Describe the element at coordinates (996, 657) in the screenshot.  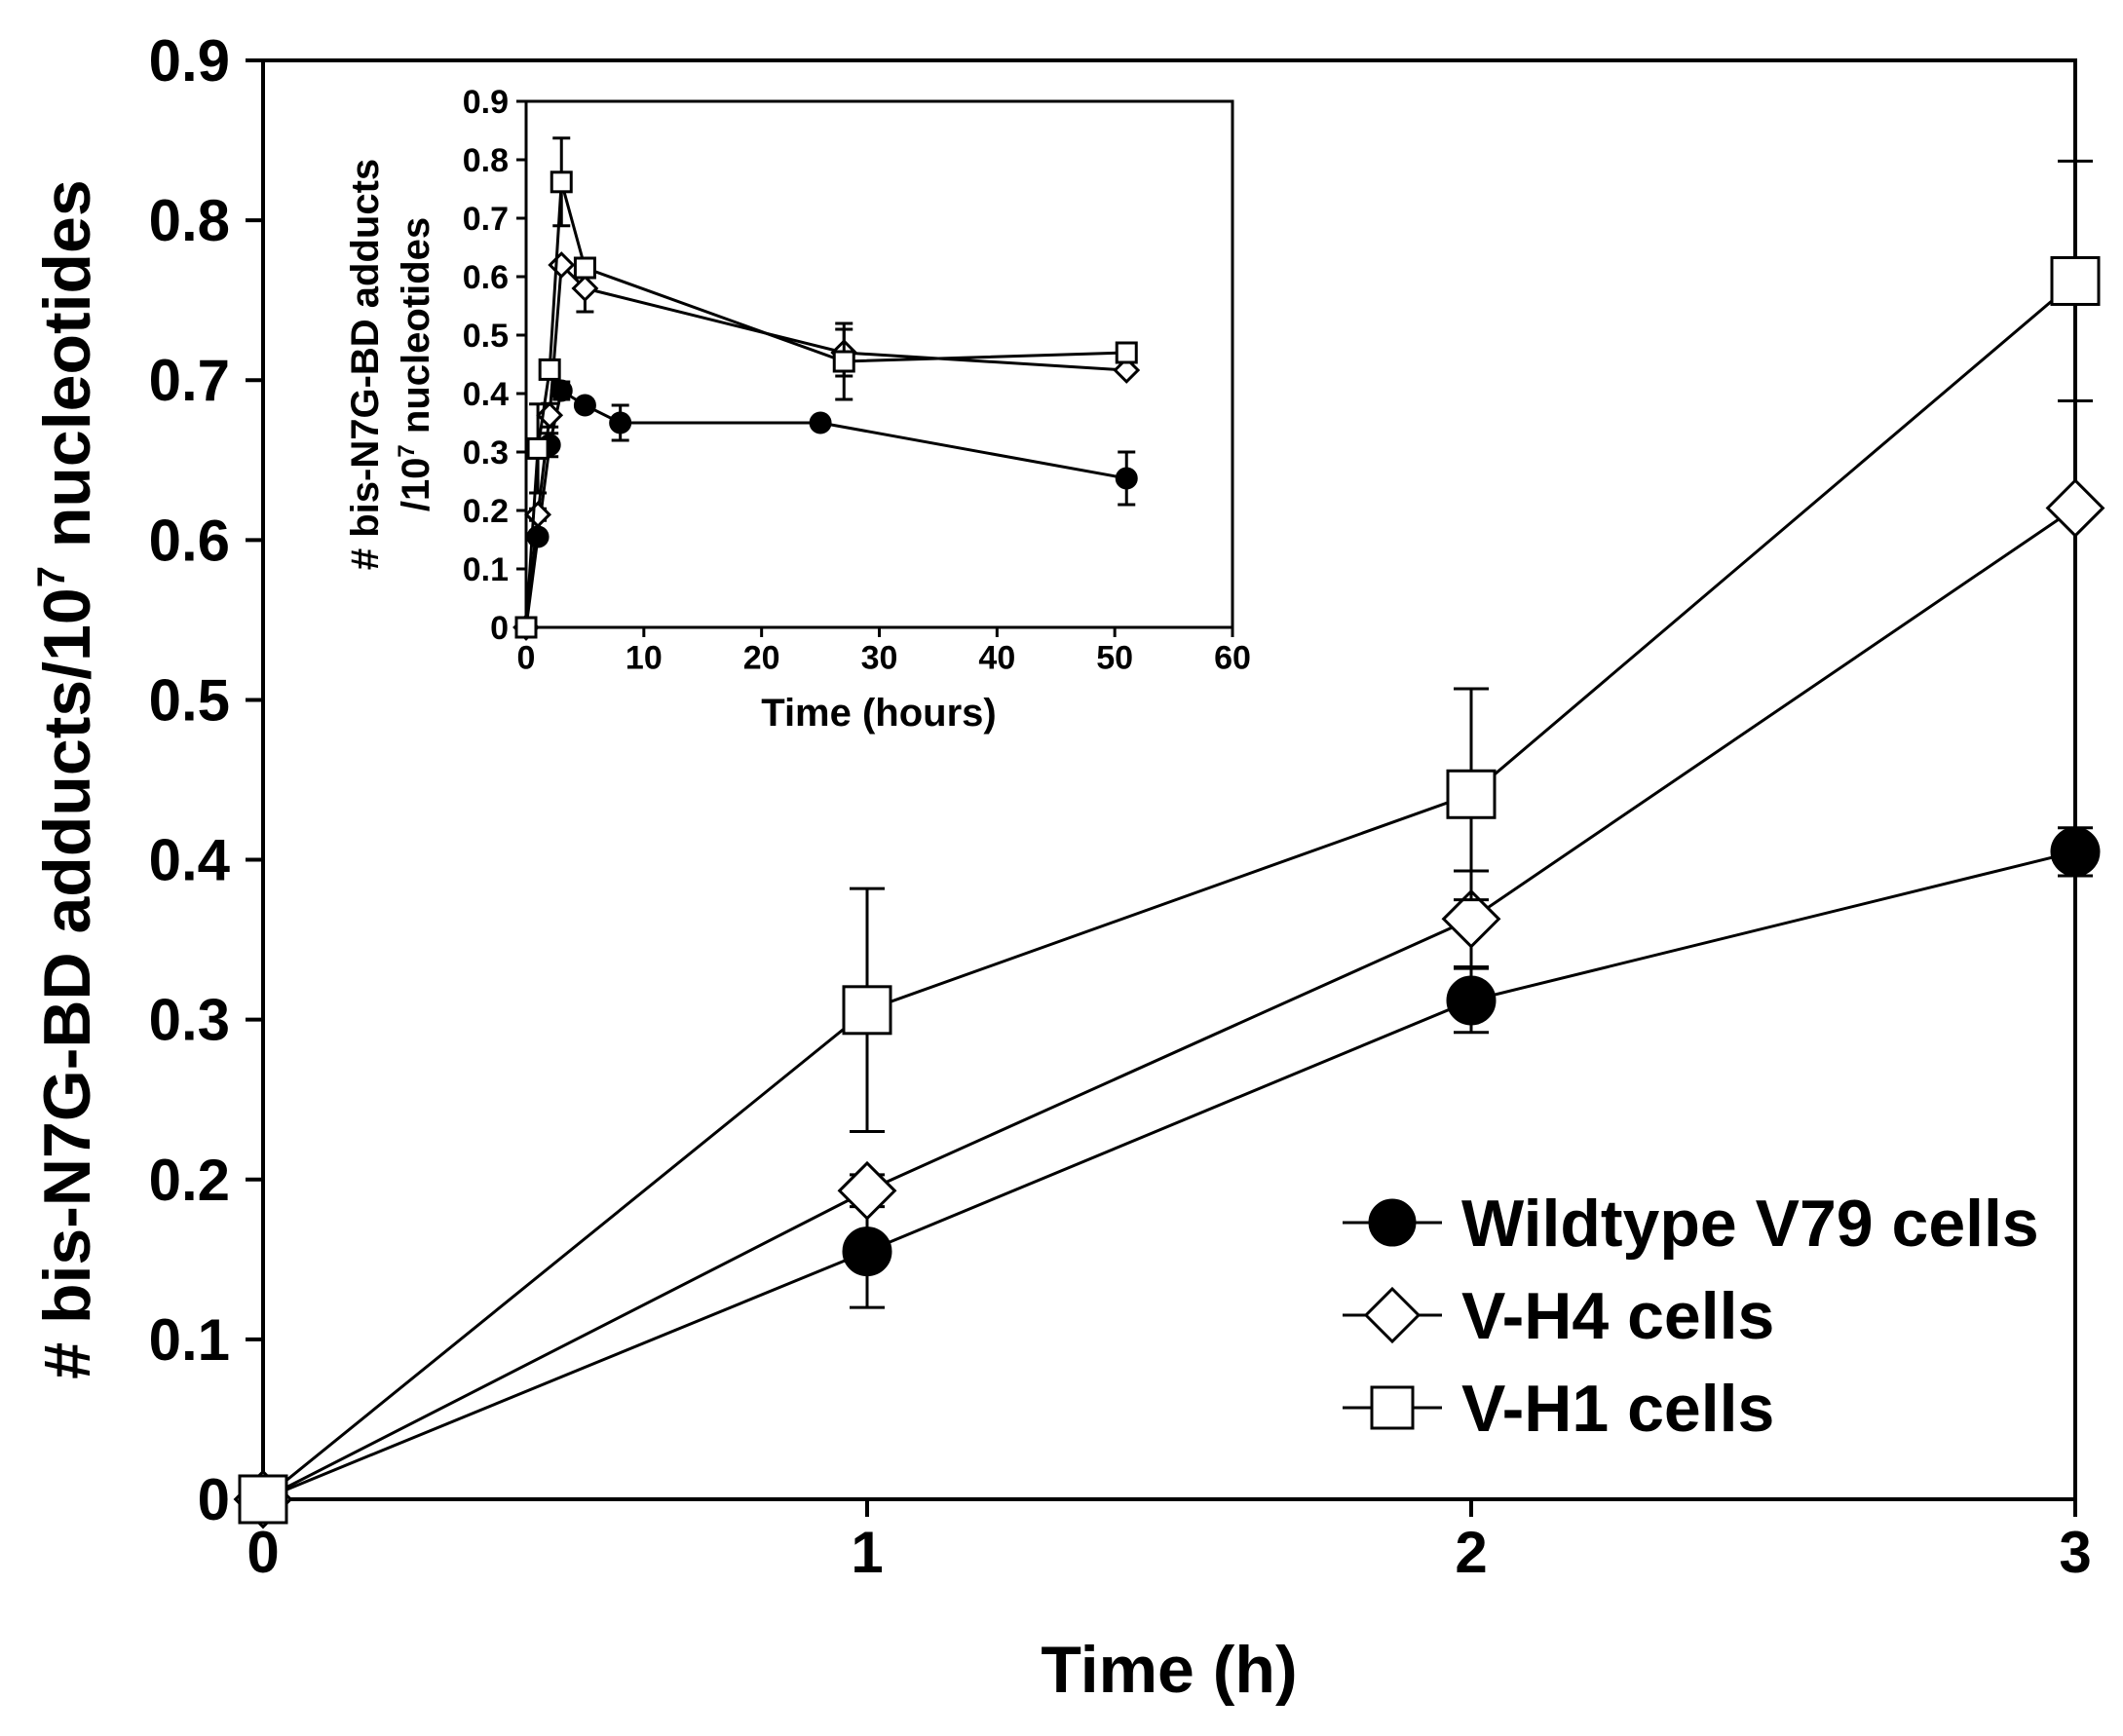
I see `inset-x-tick-label: 40` at that location.